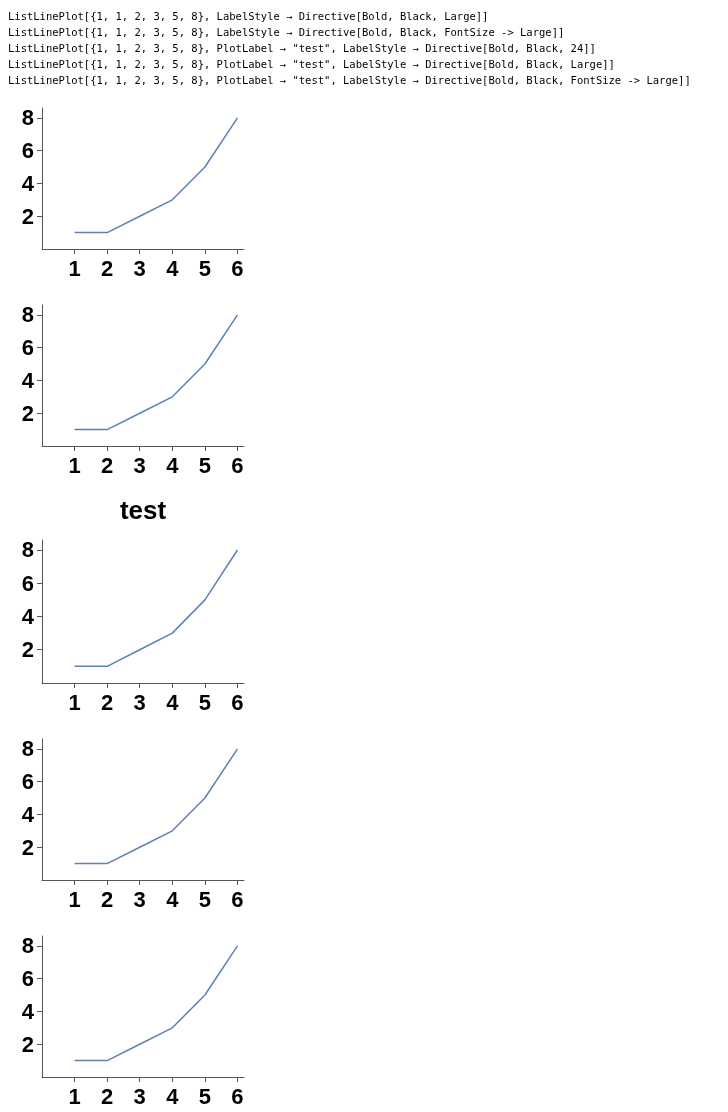 This screenshot has height=1112, width=728. What do you see at coordinates (302, 48) in the screenshot?
I see `text: ListLinePlot[{1, 1, 2, 3, 5, 8}, PlotLabel → "test", LabelStyle → Directive[Bold, Black, 24]]` at bounding box center [302, 48].